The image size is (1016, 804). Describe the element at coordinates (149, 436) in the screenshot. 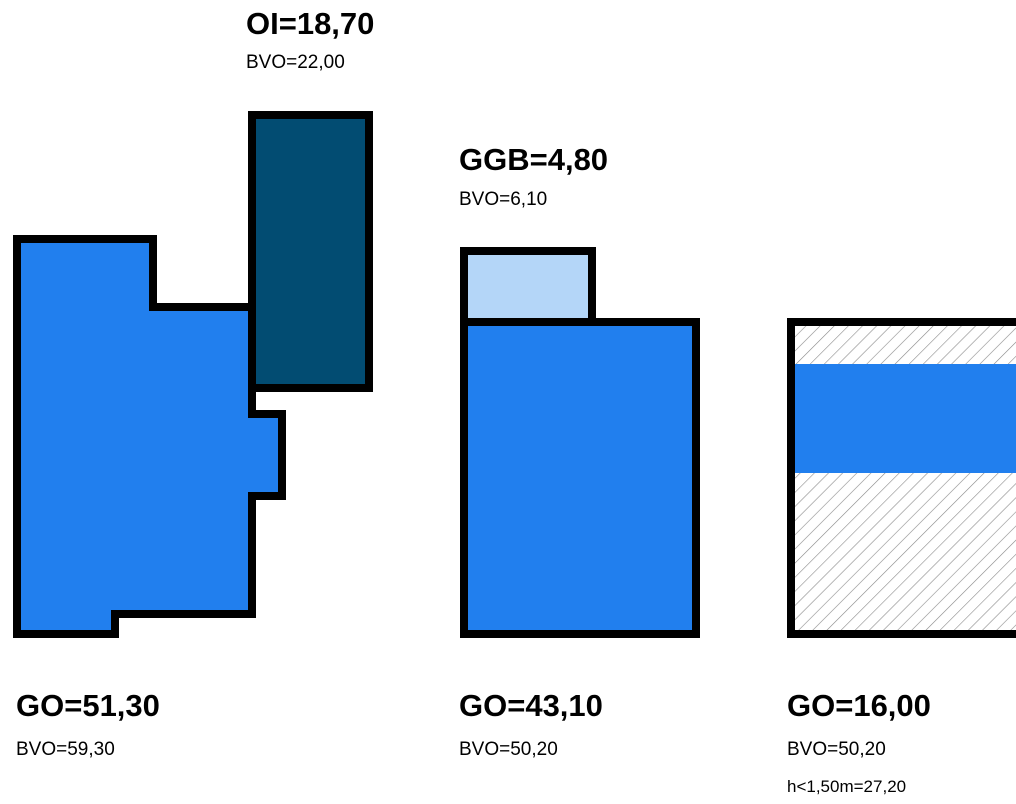

I see `left-ground-floor-area` at that location.